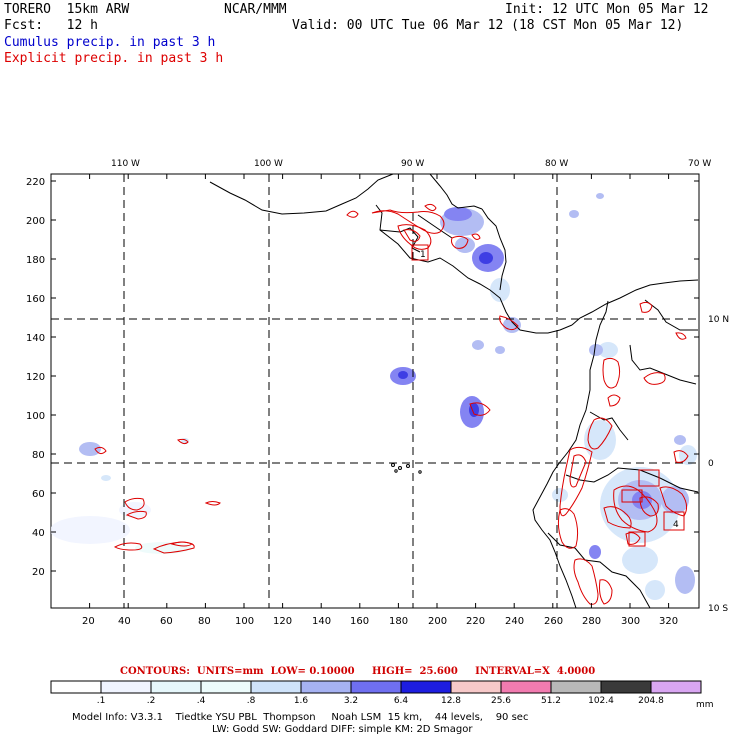 Image resolution: width=740 pixels, height=740 pixels. What do you see at coordinates (423, 255) in the screenshot?
I see `box-marker-1: 1` at bounding box center [423, 255].